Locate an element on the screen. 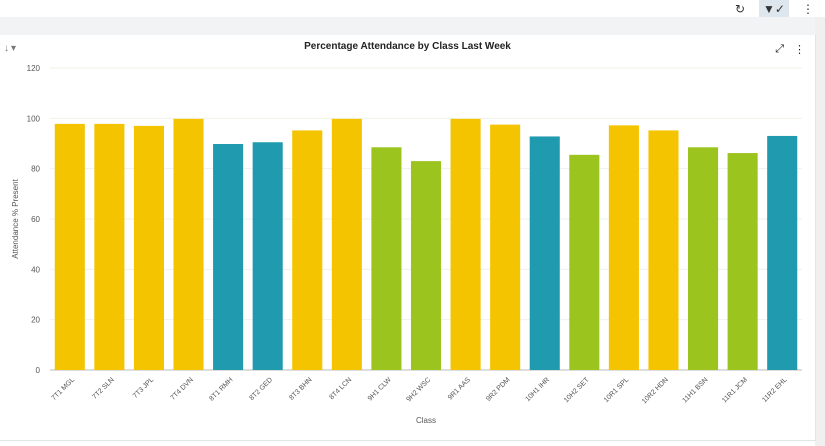 The image size is (825, 446). y-tick-label: 120 is located at coordinates (34, 68).